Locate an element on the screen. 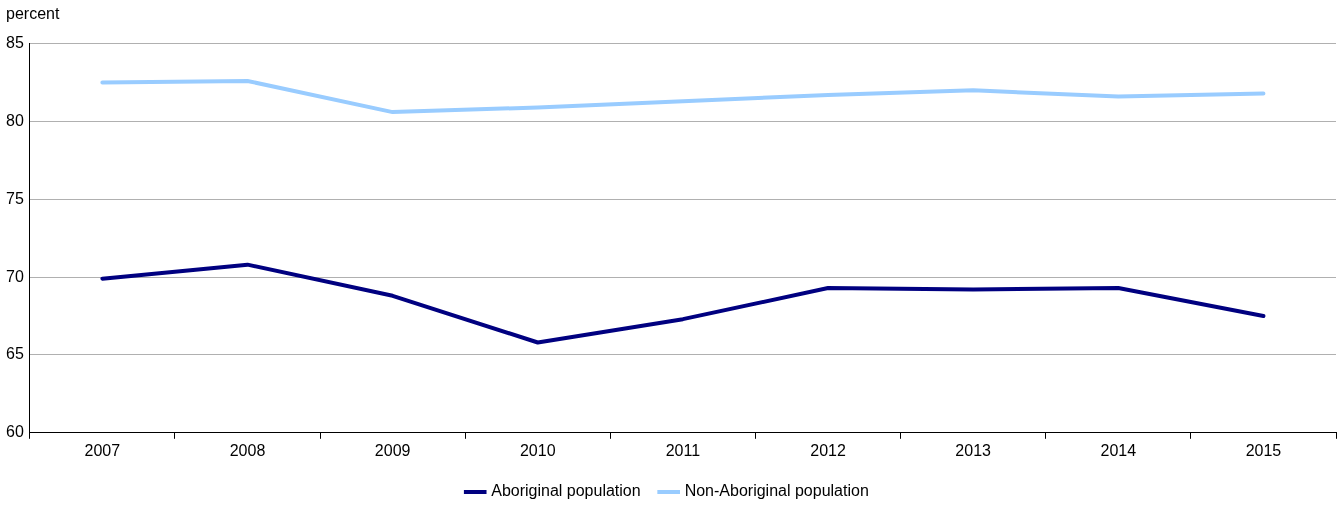 The height and width of the screenshot is (510, 1338). x-tick-label: 2009 is located at coordinates (392, 450).